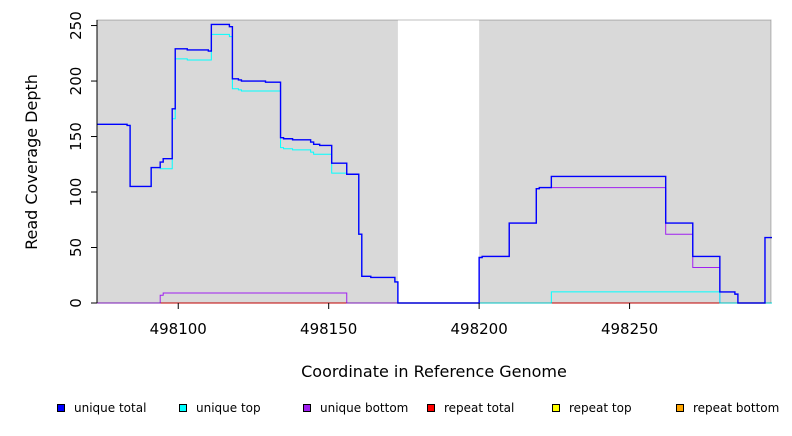 This screenshot has height=436, width=792. What do you see at coordinates (110, 408) in the screenshot?
I see `legend-label: unique total` at bounding box center [110, 408].